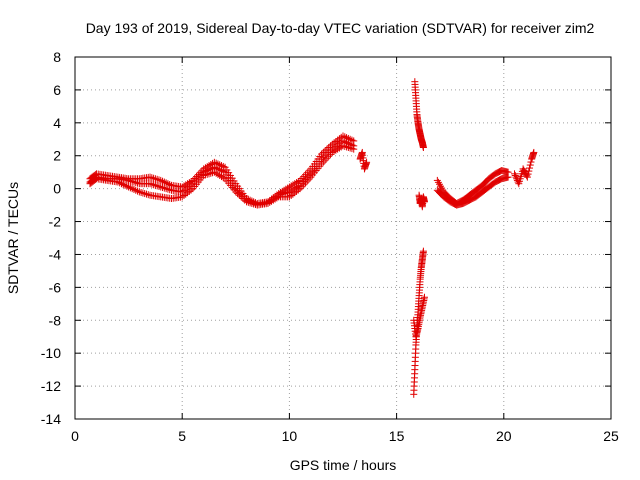  What do you see at coordinates (51, 386) in the screenshot?
I see `y-tick-label: -12` at bounding box center [51, 386].